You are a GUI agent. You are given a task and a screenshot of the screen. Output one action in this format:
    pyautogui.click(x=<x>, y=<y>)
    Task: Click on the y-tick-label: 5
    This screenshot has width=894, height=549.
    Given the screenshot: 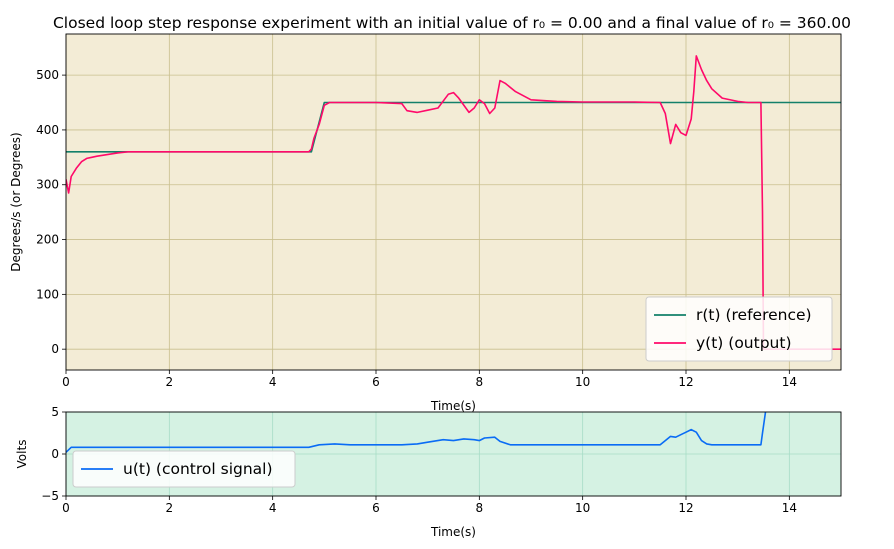 What is the action you would take?
    pyautogui.click(x=55, y=412)
    